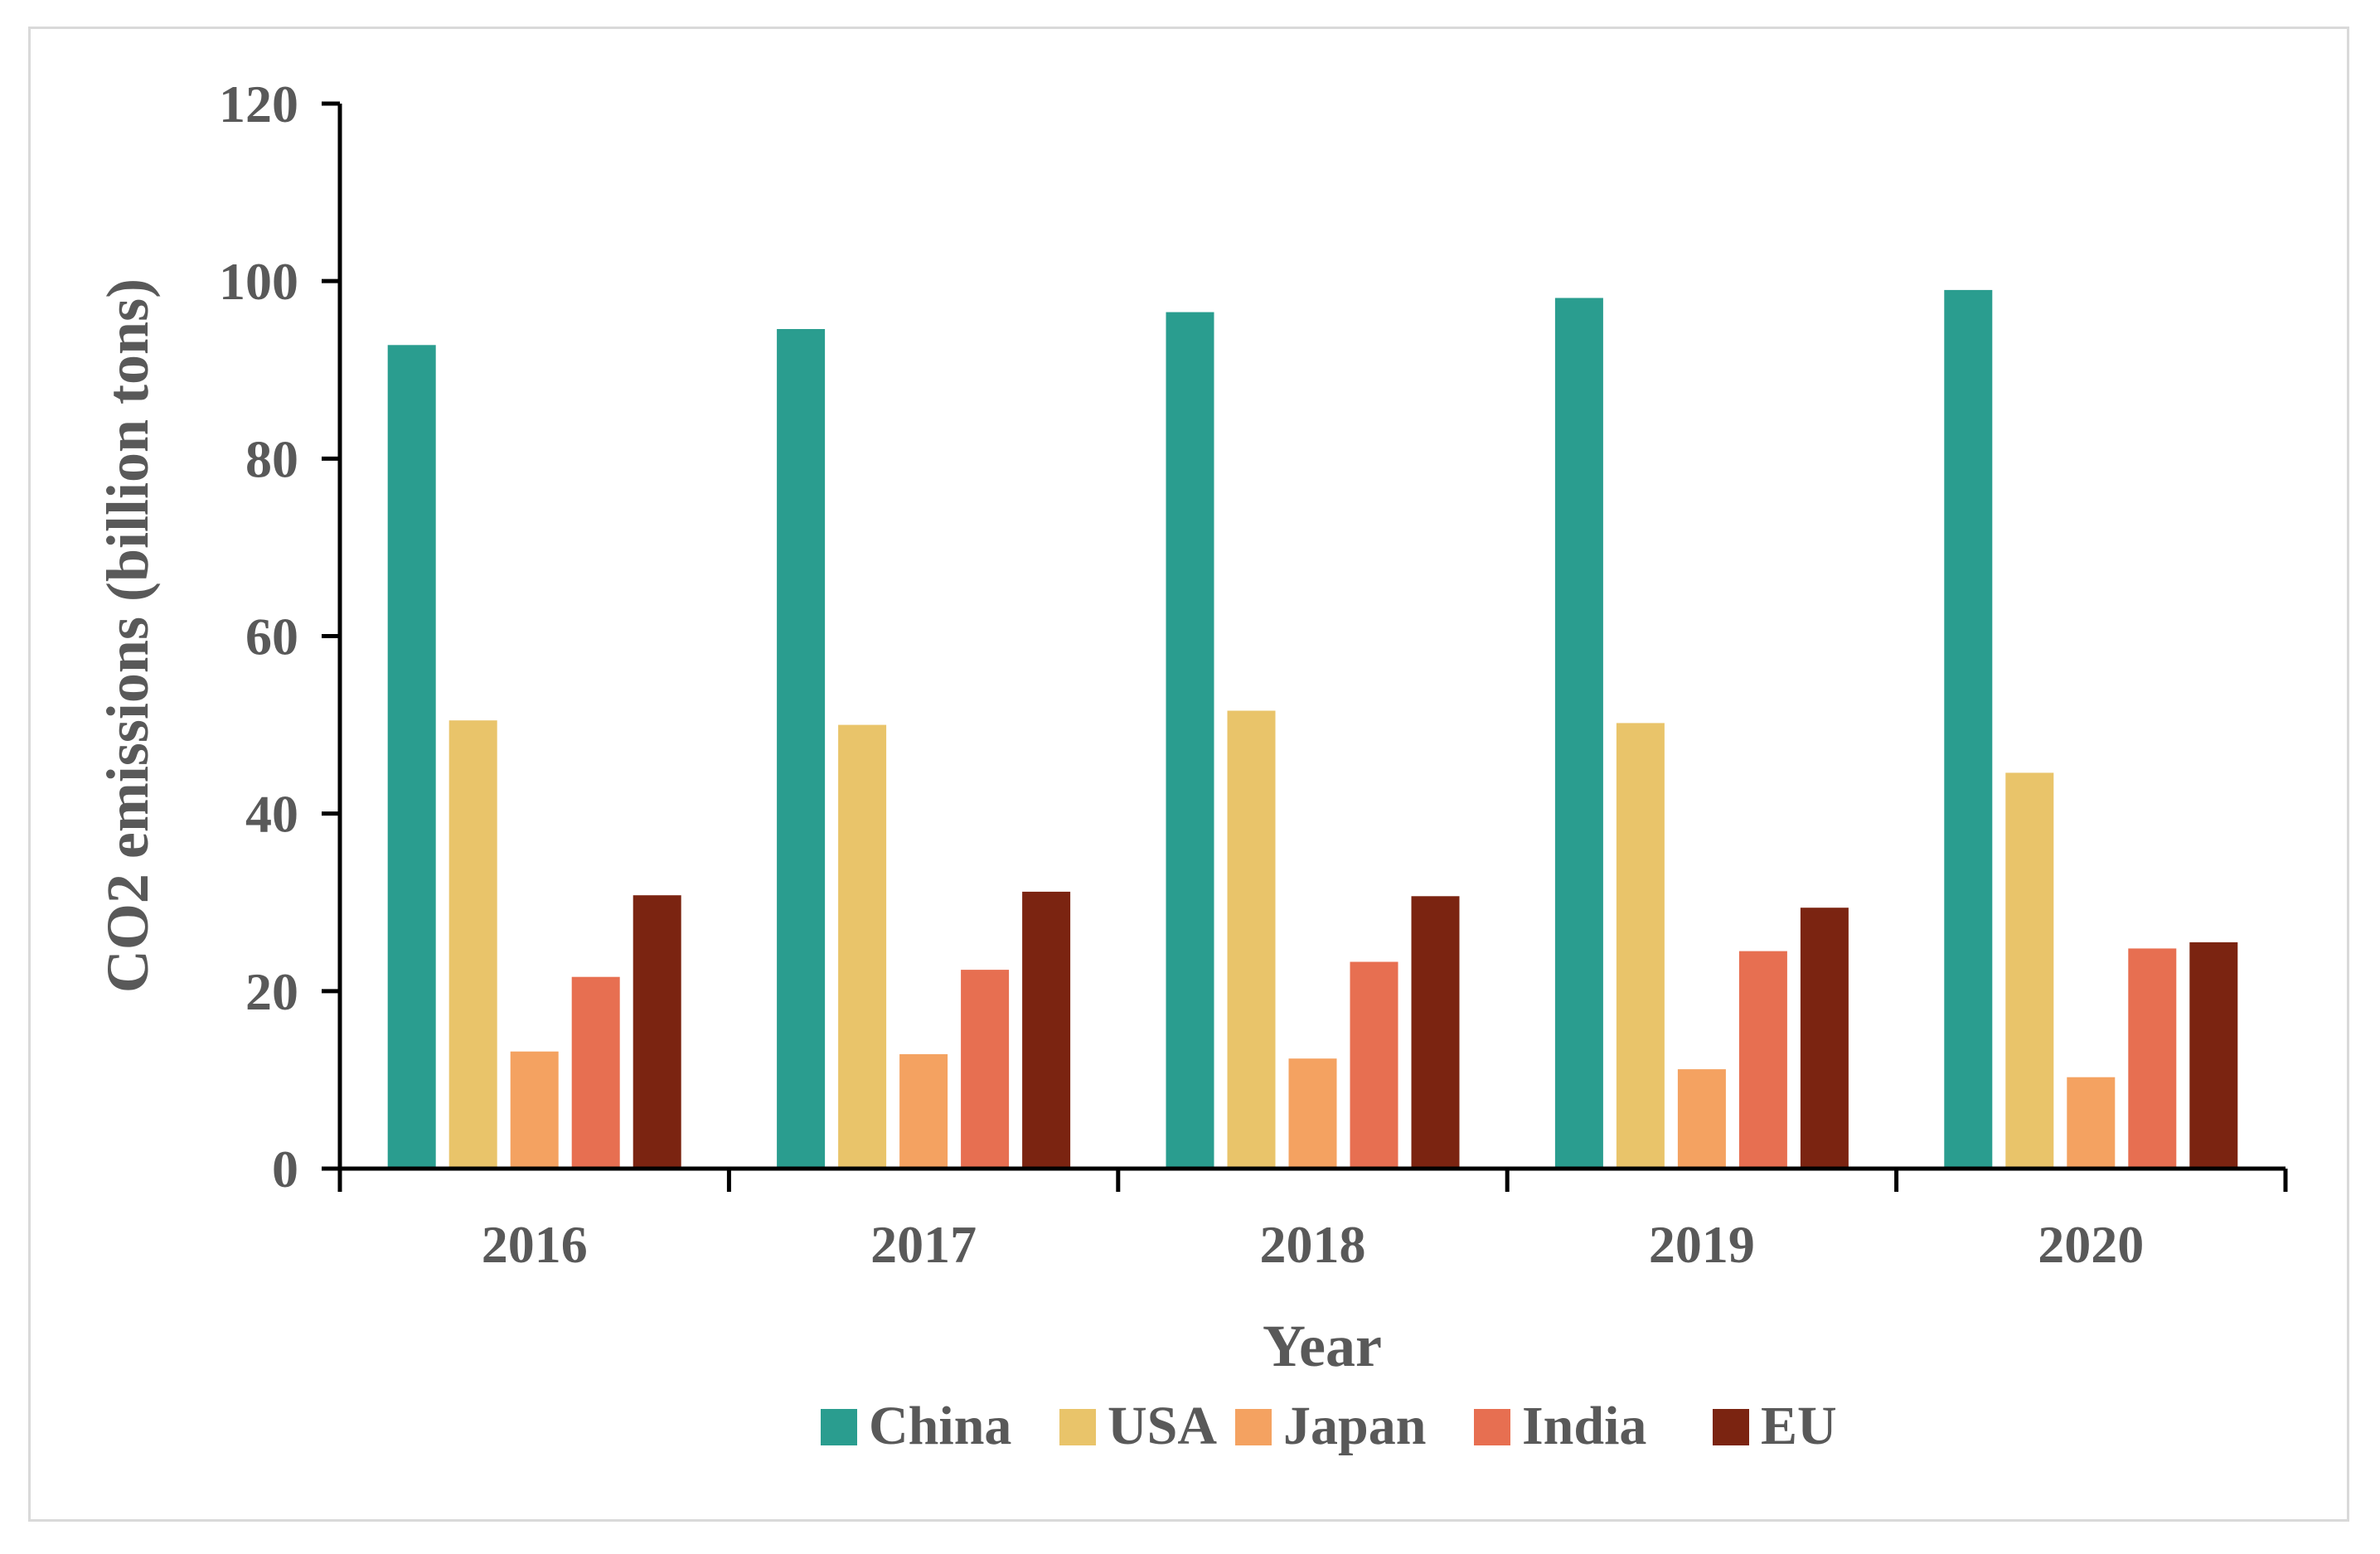 This screenshot has width=2380, height=1554. Describe the element at coordinates (1640, 946) in the screenshot. I see `bar-usa-2019` at that location.